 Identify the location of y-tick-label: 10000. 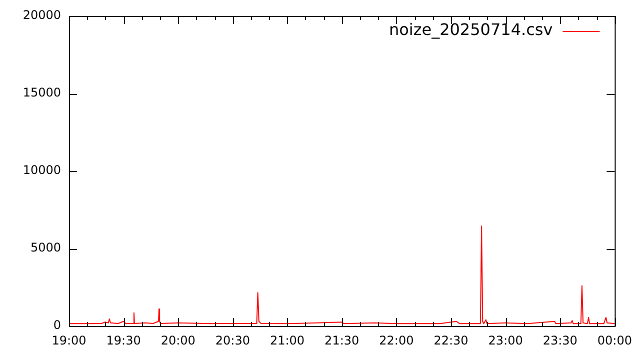
(41, 170).